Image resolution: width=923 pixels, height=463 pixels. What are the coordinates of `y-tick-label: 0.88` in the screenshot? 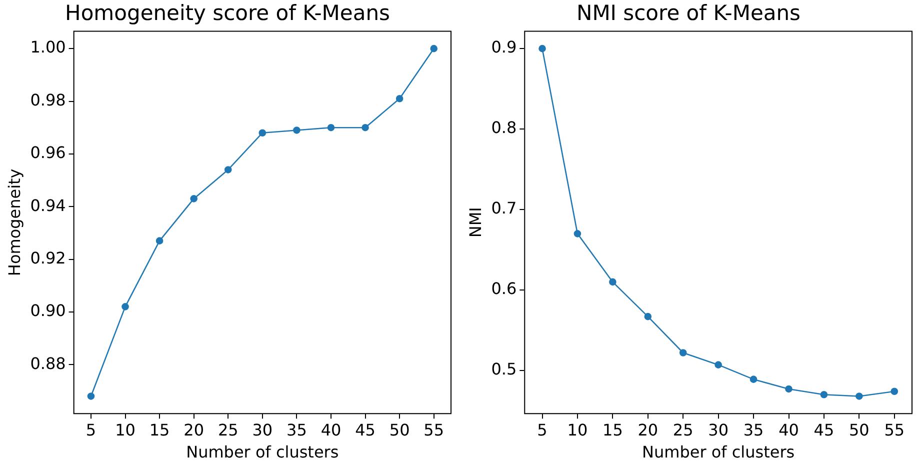 It's located at (48, 363).